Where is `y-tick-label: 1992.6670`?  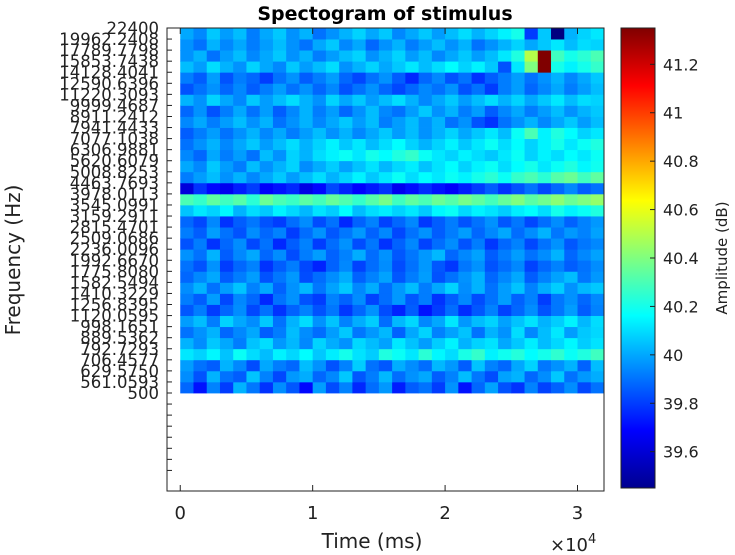 y-tick-label: 1992.6670 is located at coordinates (114, 260).